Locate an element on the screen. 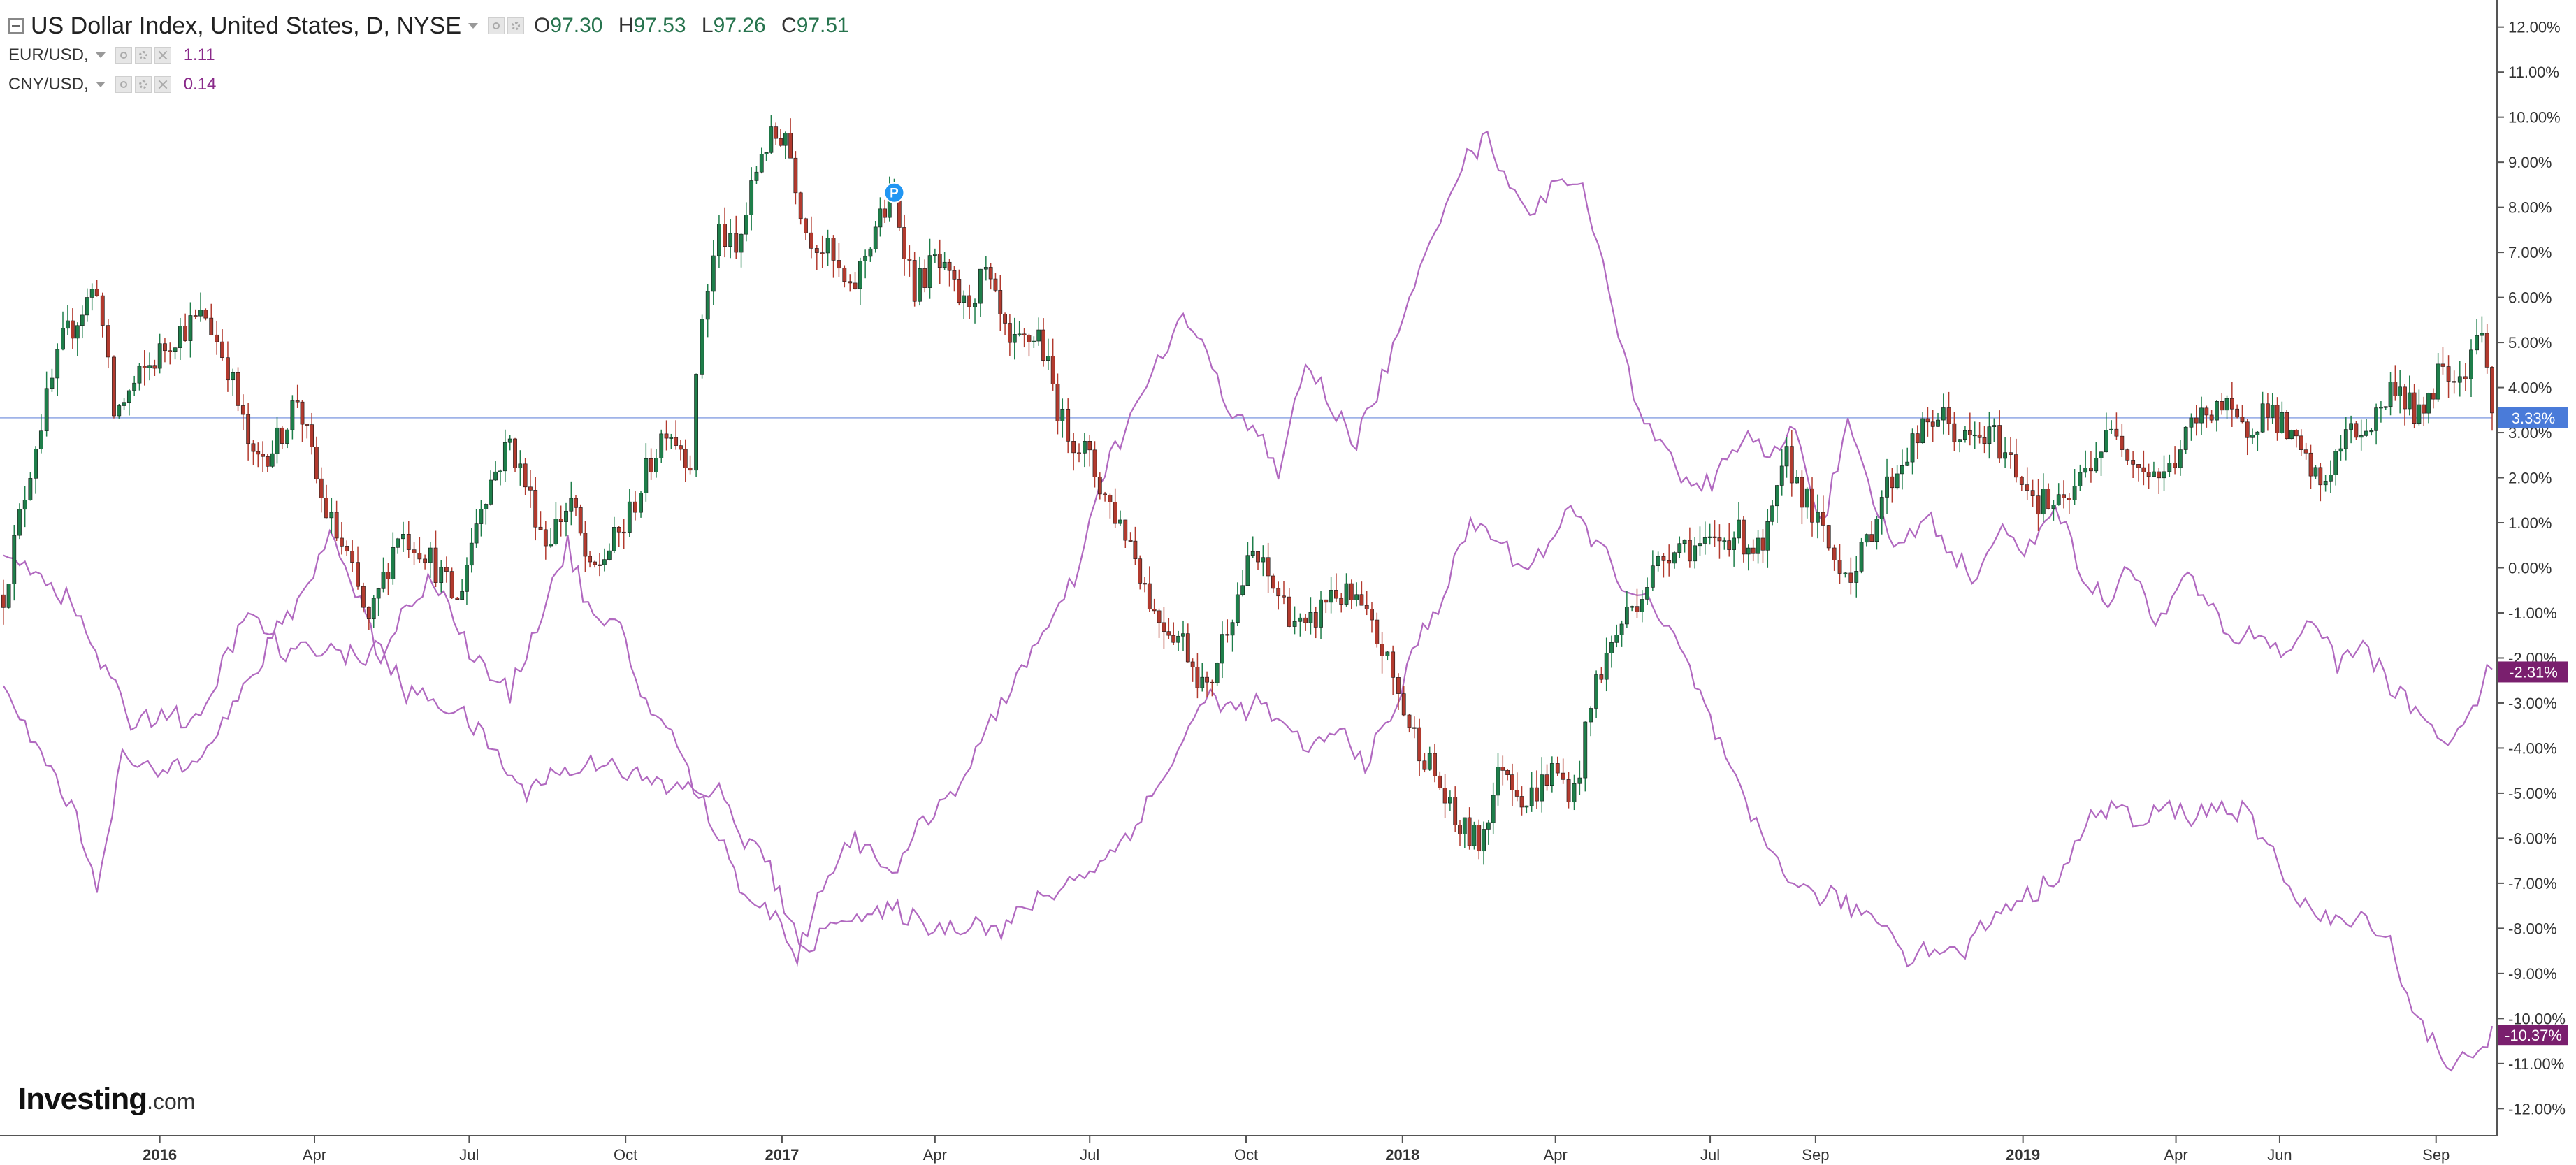 The width and height of the screenshot is (2576, 1165). main-series-title: US Dollar Index, United States, D, NYSE is located at coordinates (246, 25).